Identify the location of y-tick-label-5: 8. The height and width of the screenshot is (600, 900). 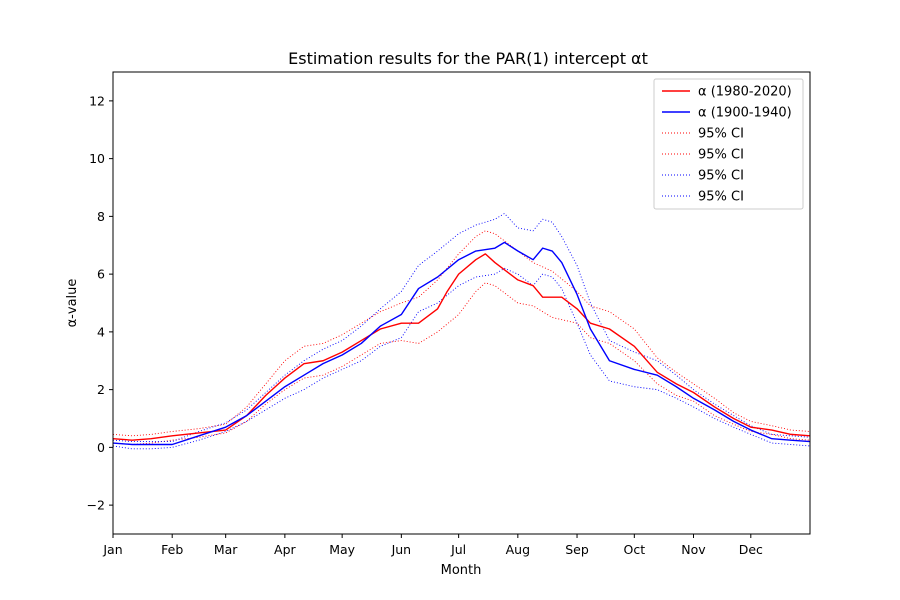
(101, 216).